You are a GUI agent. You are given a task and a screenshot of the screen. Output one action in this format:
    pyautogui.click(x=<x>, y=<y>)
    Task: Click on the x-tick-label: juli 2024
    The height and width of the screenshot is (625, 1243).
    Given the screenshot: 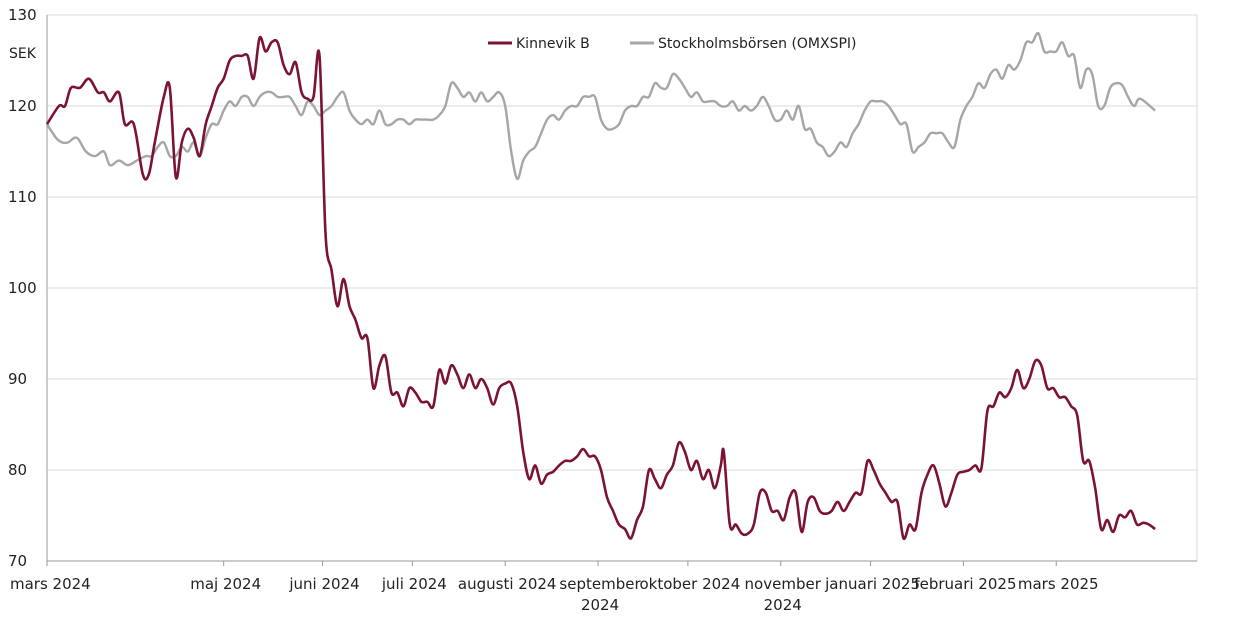 What is the action you would take?
    pyautogui.click(x=414, y=584)
    